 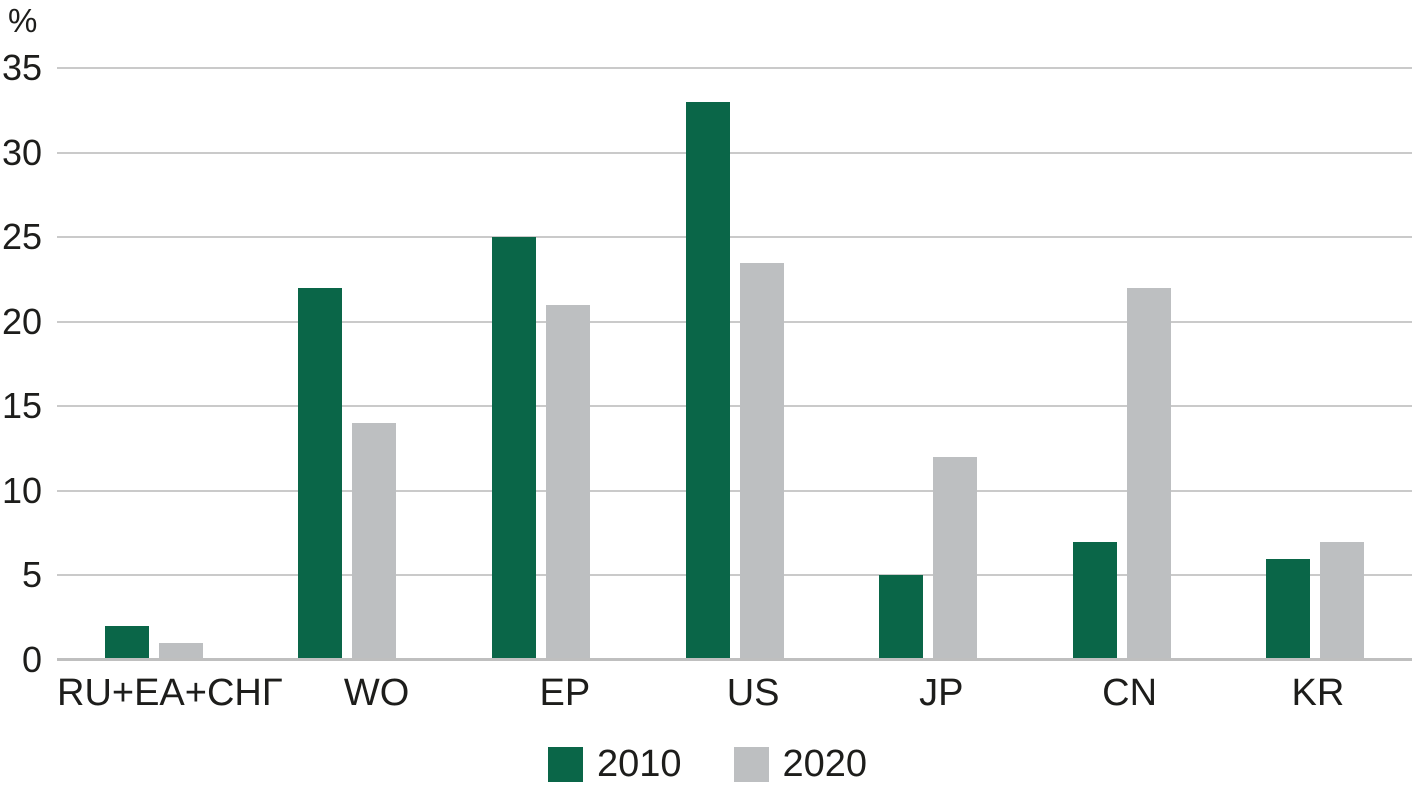 What do you see at coordinates (1122, 364) in the screenshot?
I see `bar-group-CN` at bounding box center [1122, 364].